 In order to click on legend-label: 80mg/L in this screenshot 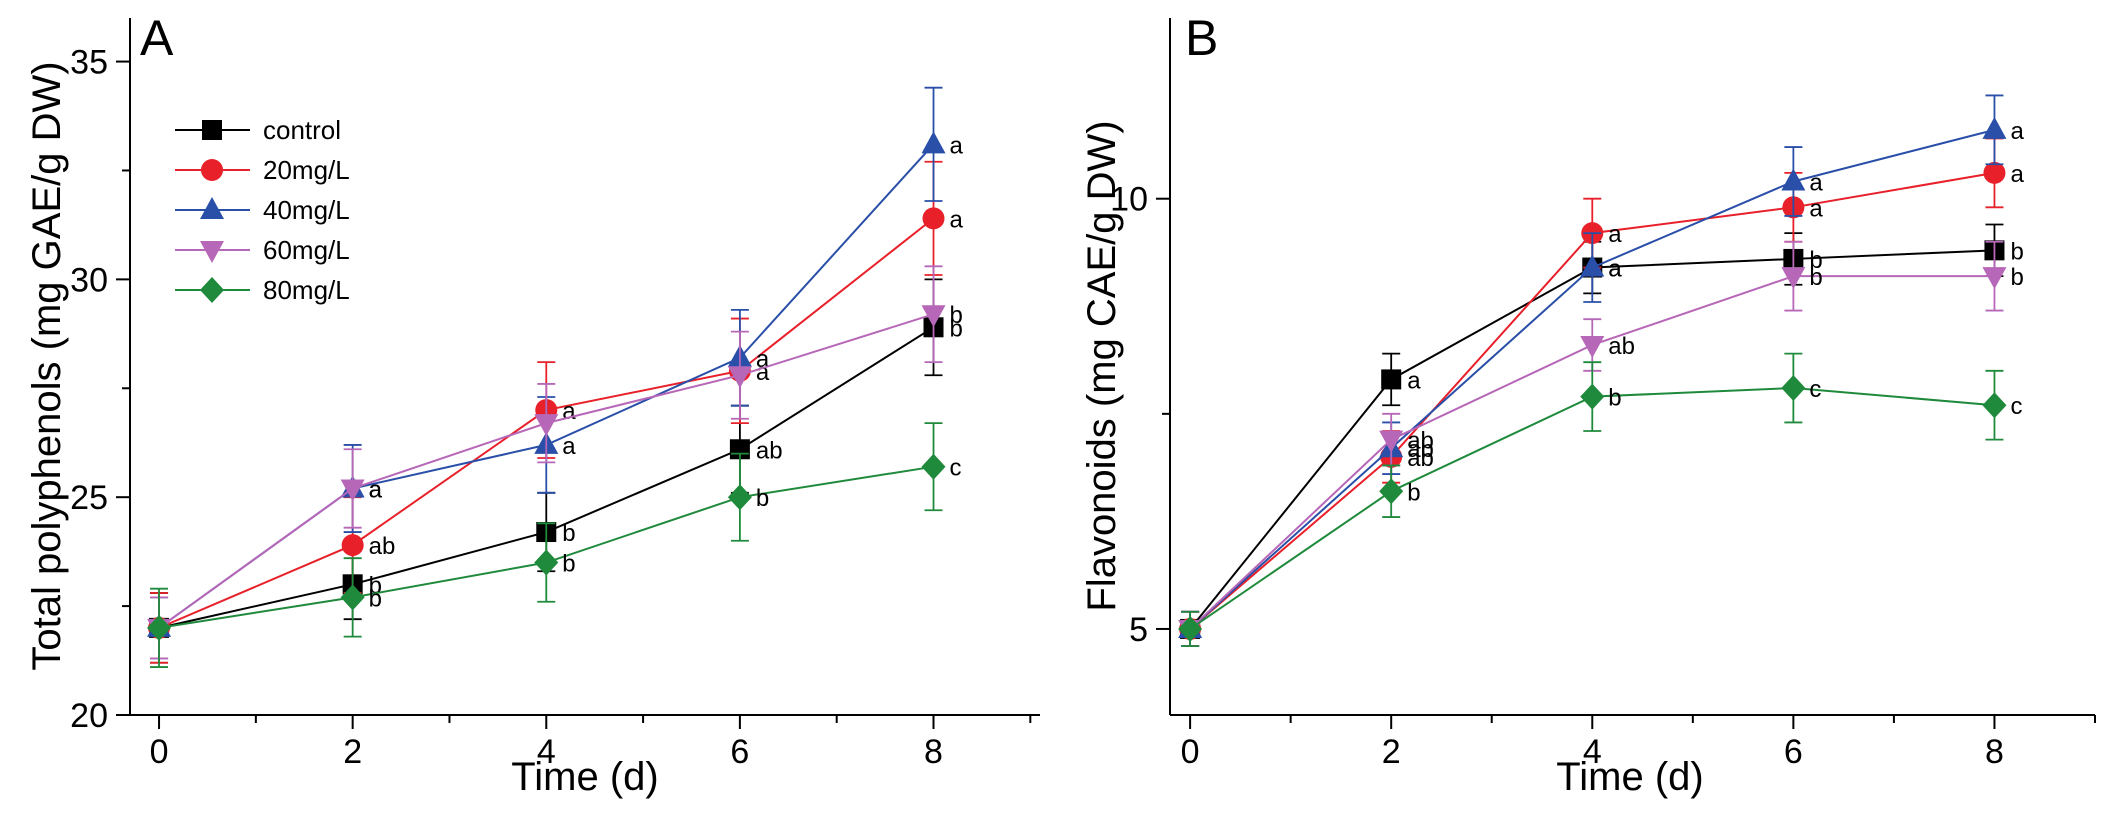, I will do `click(306, 290)`.